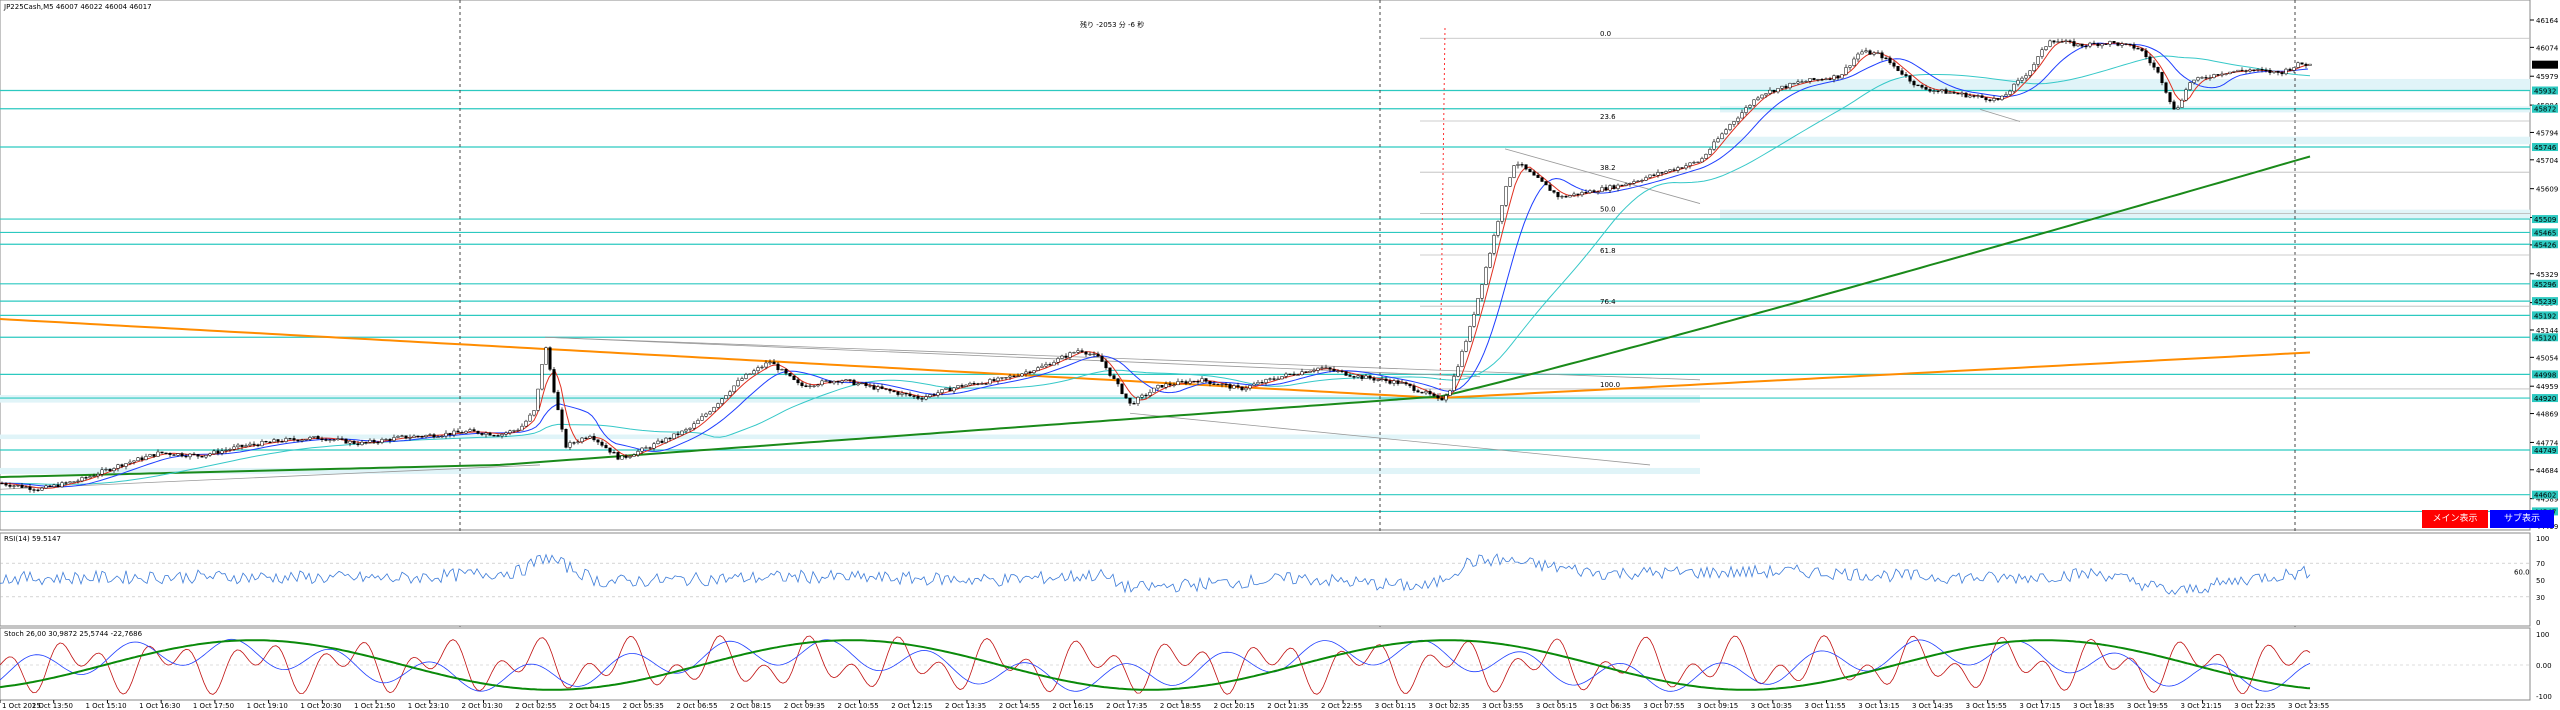 This screenshot has height=710, width=2560. Describe the element at coordinates (2522, 519) in the screenshot. I see `sub-view-button: サブ表示` at that location.